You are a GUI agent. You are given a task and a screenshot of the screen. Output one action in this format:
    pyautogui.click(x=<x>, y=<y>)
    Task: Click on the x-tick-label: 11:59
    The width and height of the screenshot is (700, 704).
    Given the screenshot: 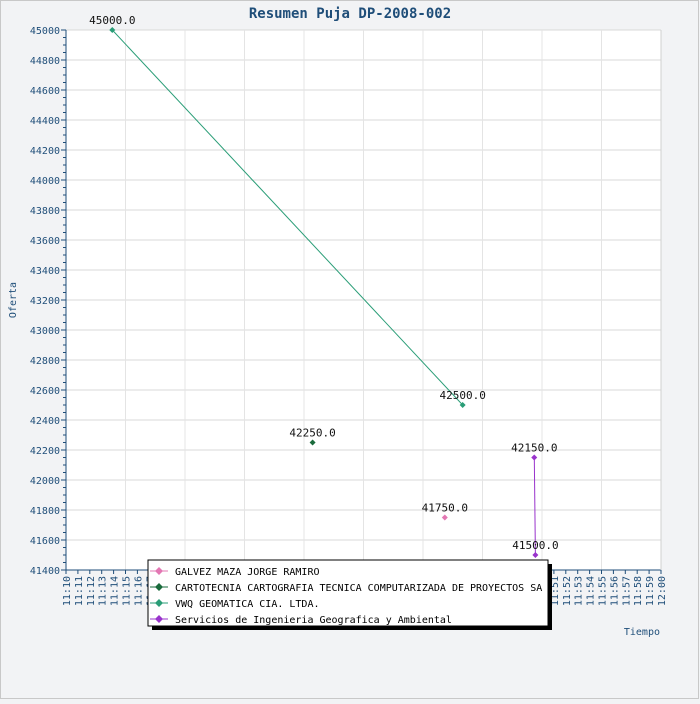 What is the action you would take?
    pyautogui.click(x=650, y=591)
    